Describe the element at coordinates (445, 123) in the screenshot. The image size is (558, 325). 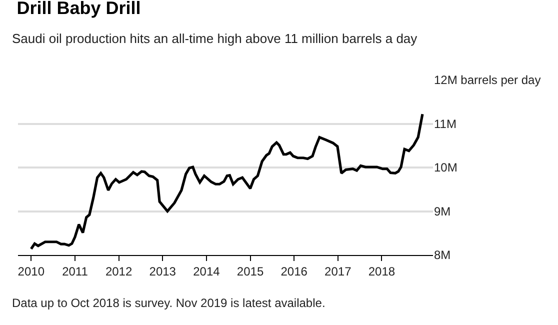
I see `y-tick-label: 11M` at that location.